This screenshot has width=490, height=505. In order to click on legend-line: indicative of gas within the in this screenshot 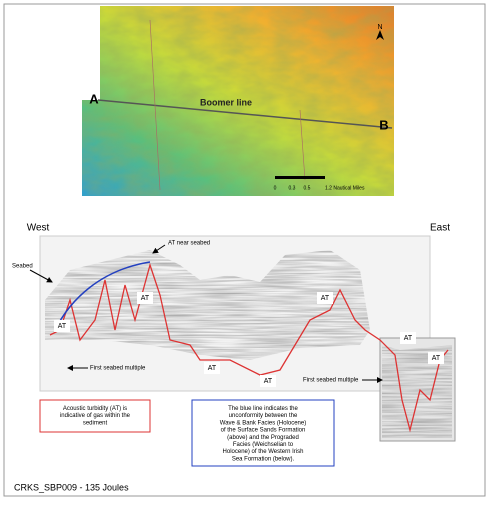, I will do `click(95, 416)`.